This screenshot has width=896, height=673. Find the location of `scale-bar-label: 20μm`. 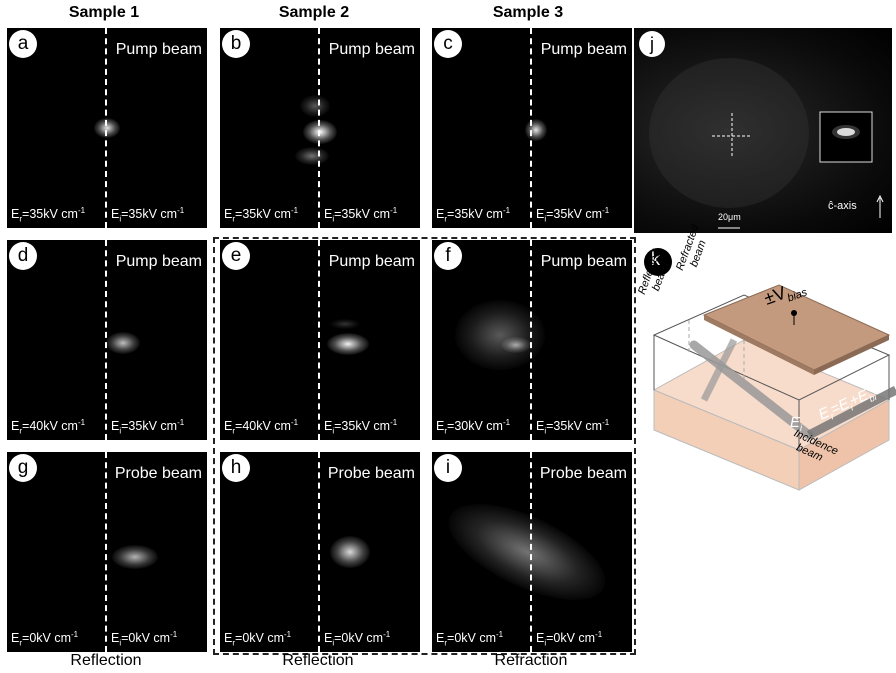

scale-bar-label: 20μm is located at coordinates (729, 217).